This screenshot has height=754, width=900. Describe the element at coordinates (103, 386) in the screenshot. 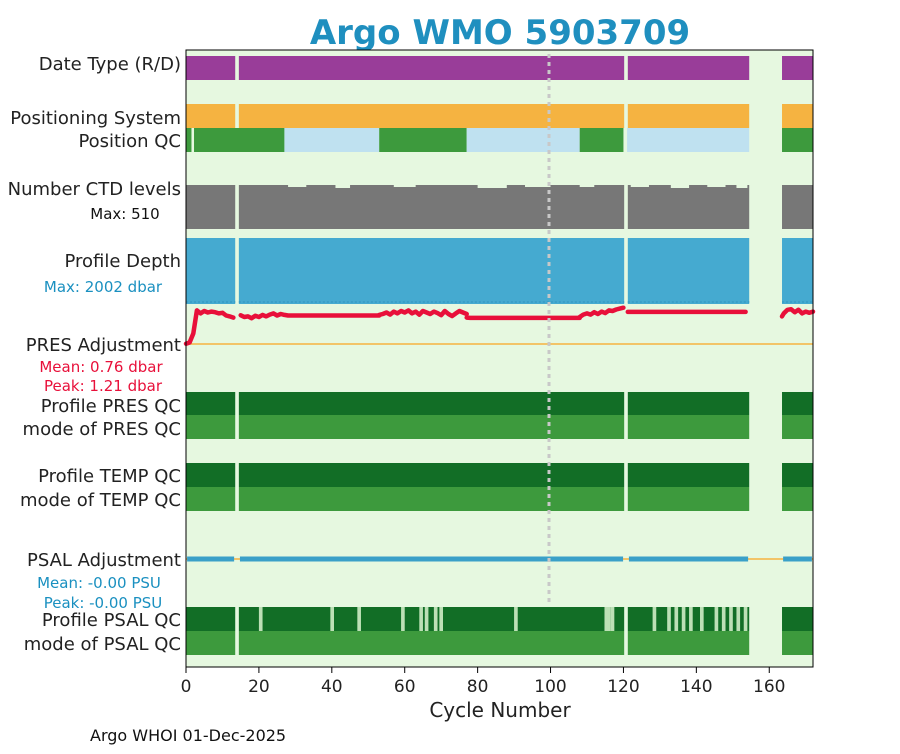

I see `note-pres-peak: Peak: 1.21 dbar` at that location.